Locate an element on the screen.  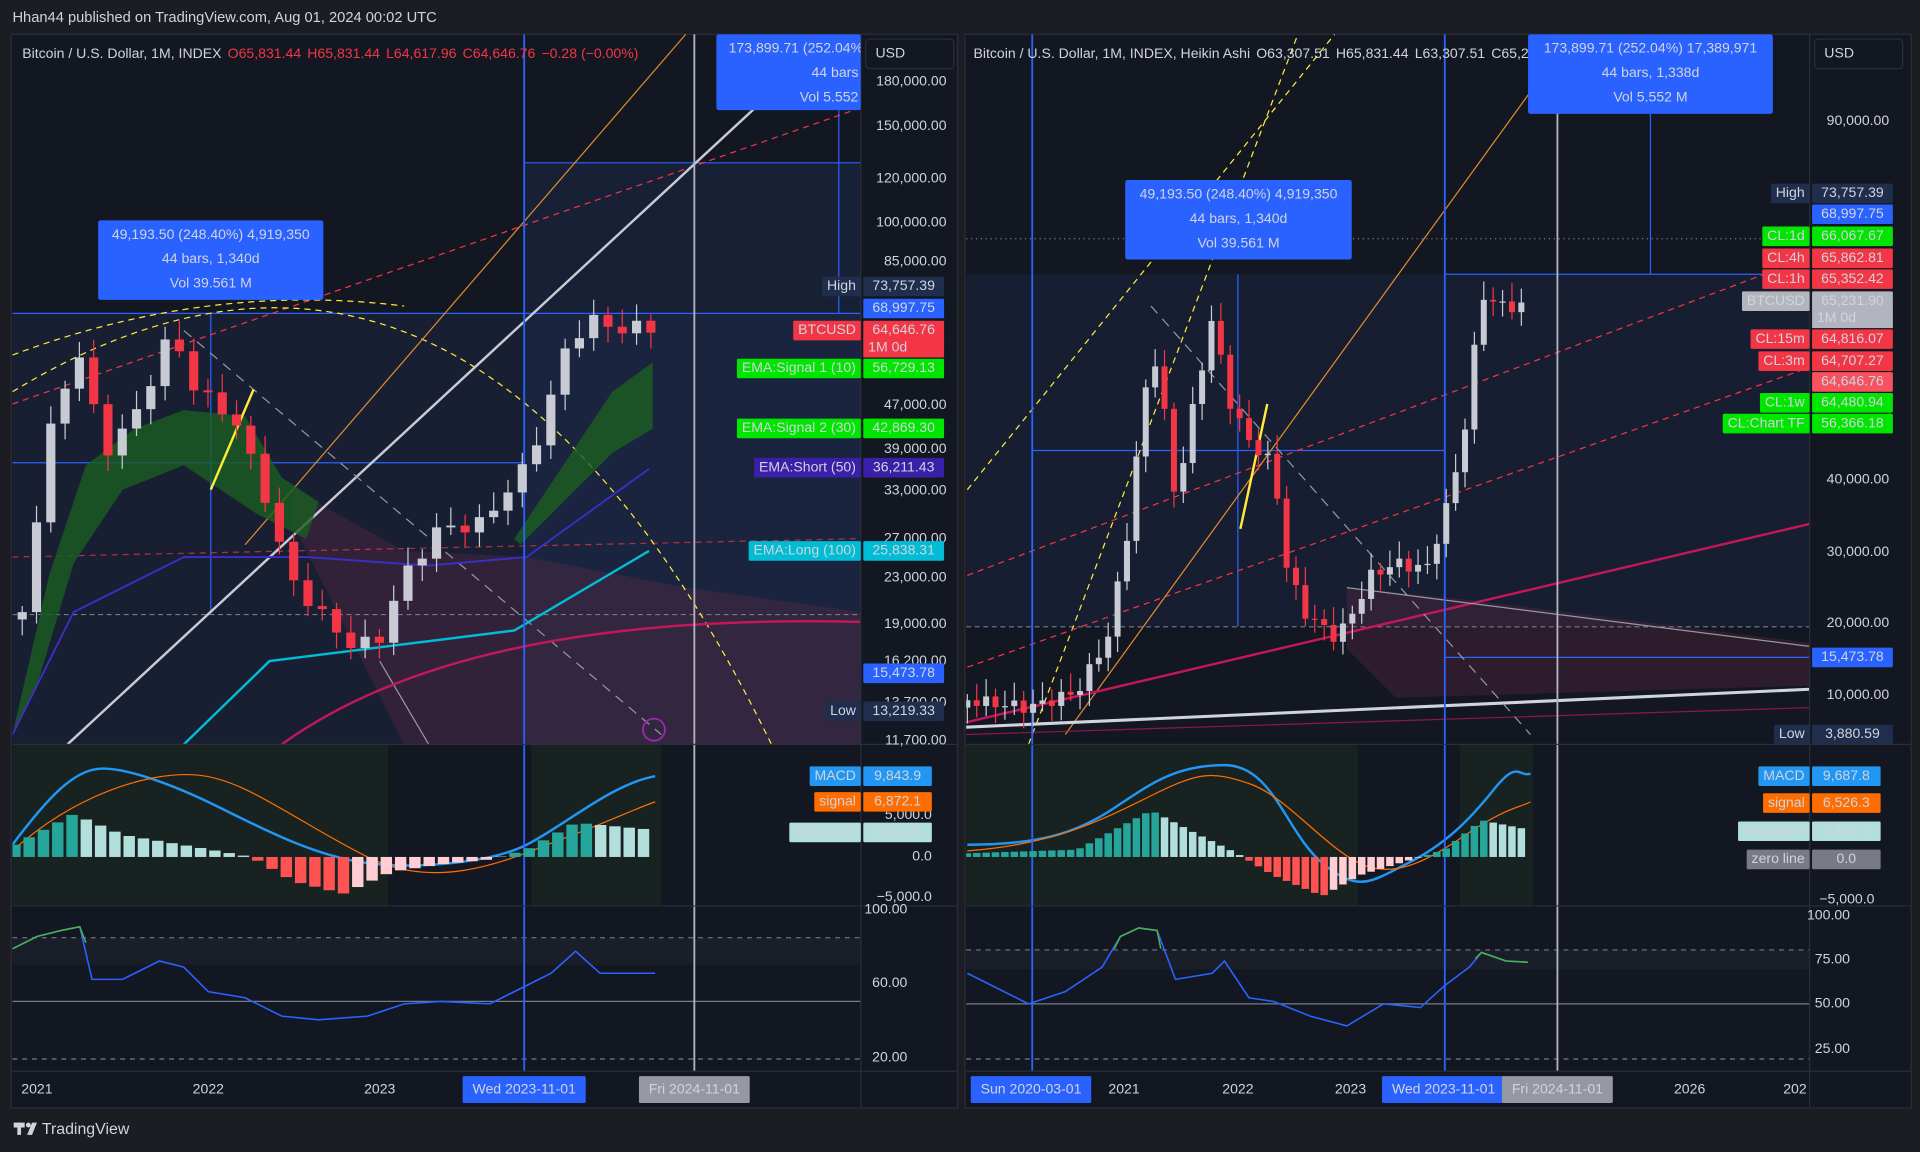
logo-part is located at coordinates (32, 1128).